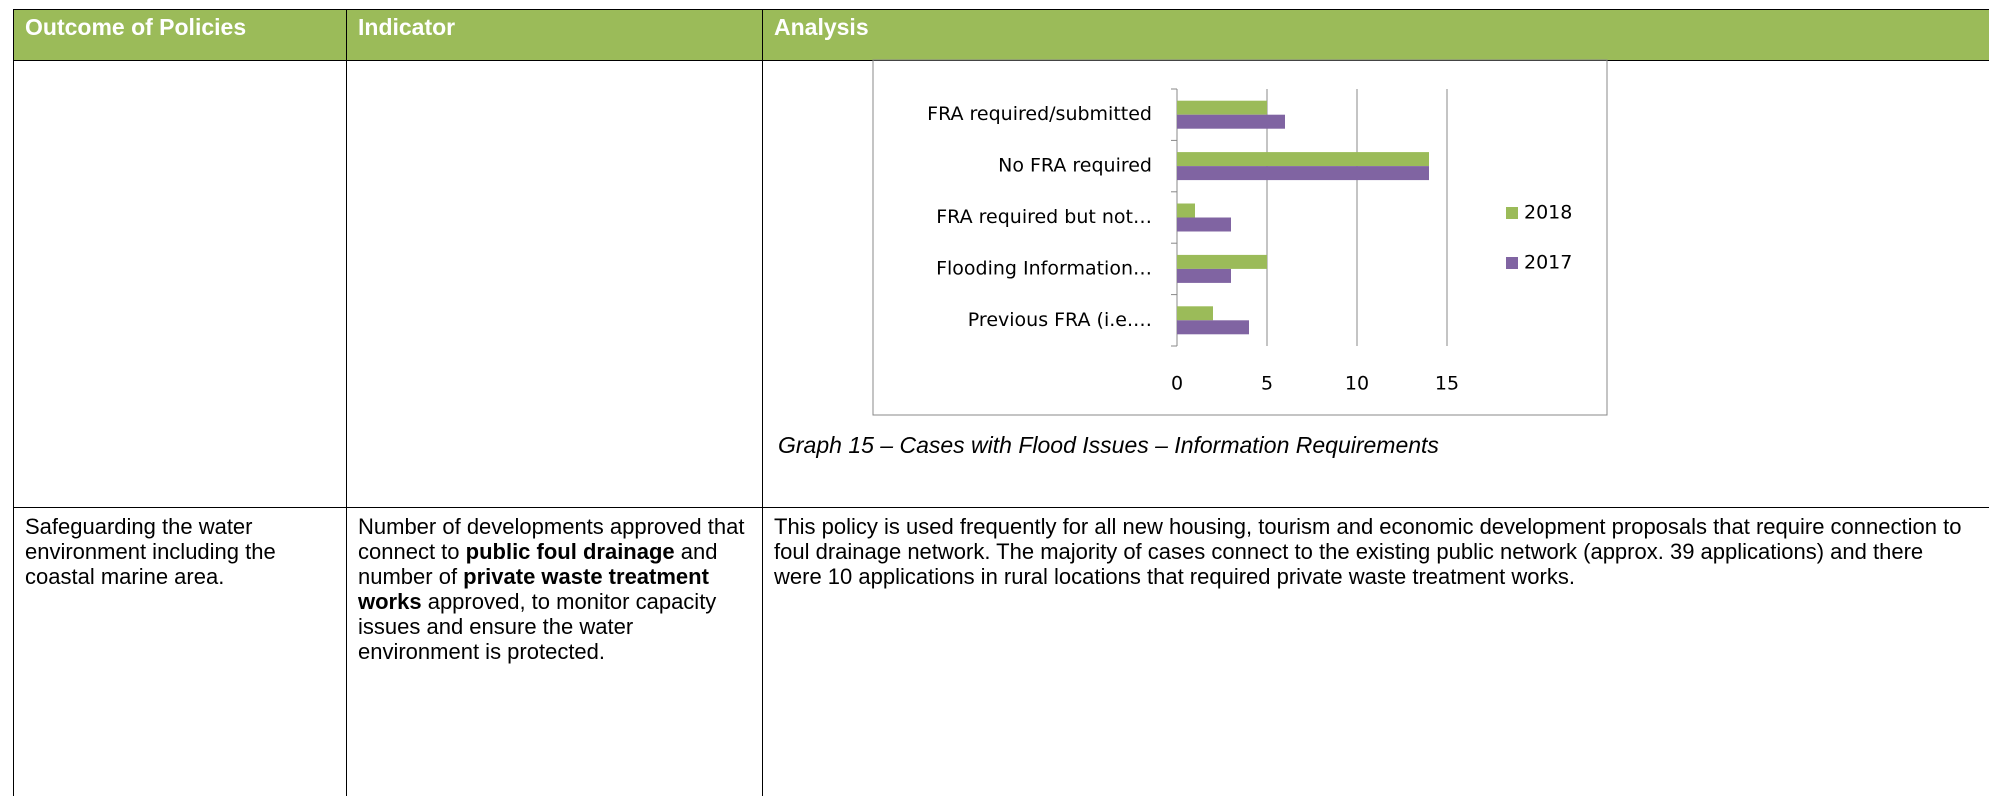 The width and height of the screenshot is (1989, 796). I want to click on indicator-text: private waste treatment works, so click(533, 589).